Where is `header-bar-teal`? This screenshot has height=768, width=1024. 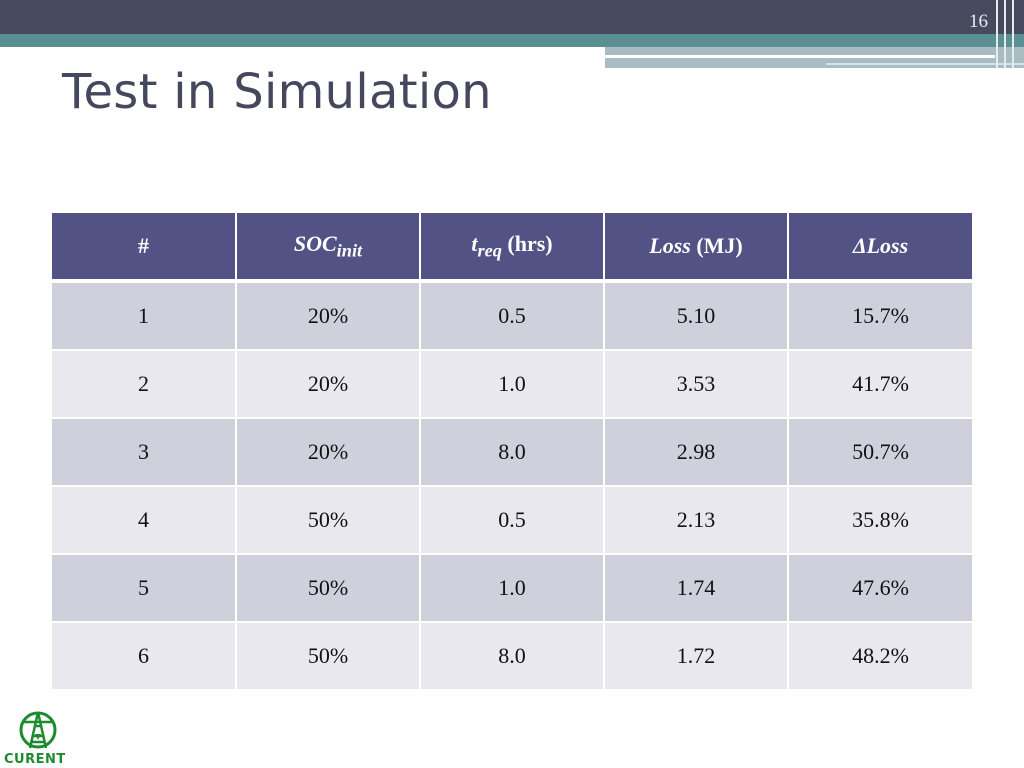 header-bar-teal is located at coordinates (512, 40).